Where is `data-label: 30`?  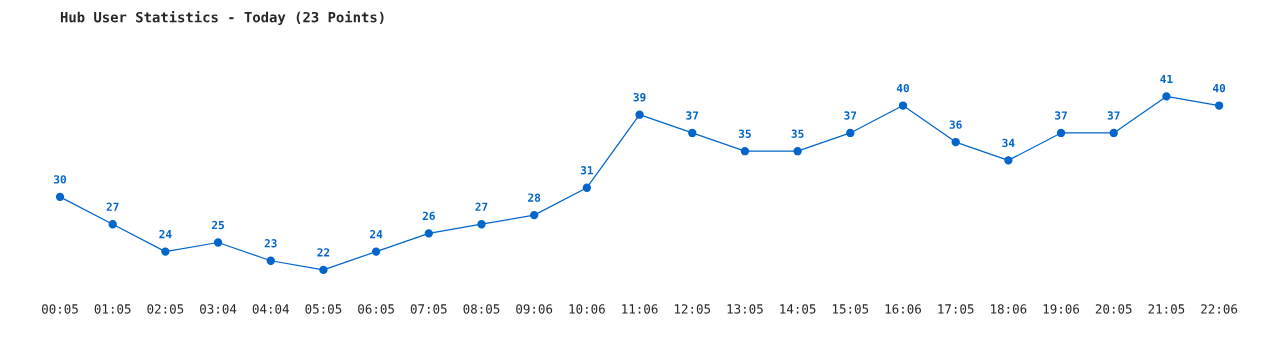 data-label: 30 is located at coordinates (60, 179).